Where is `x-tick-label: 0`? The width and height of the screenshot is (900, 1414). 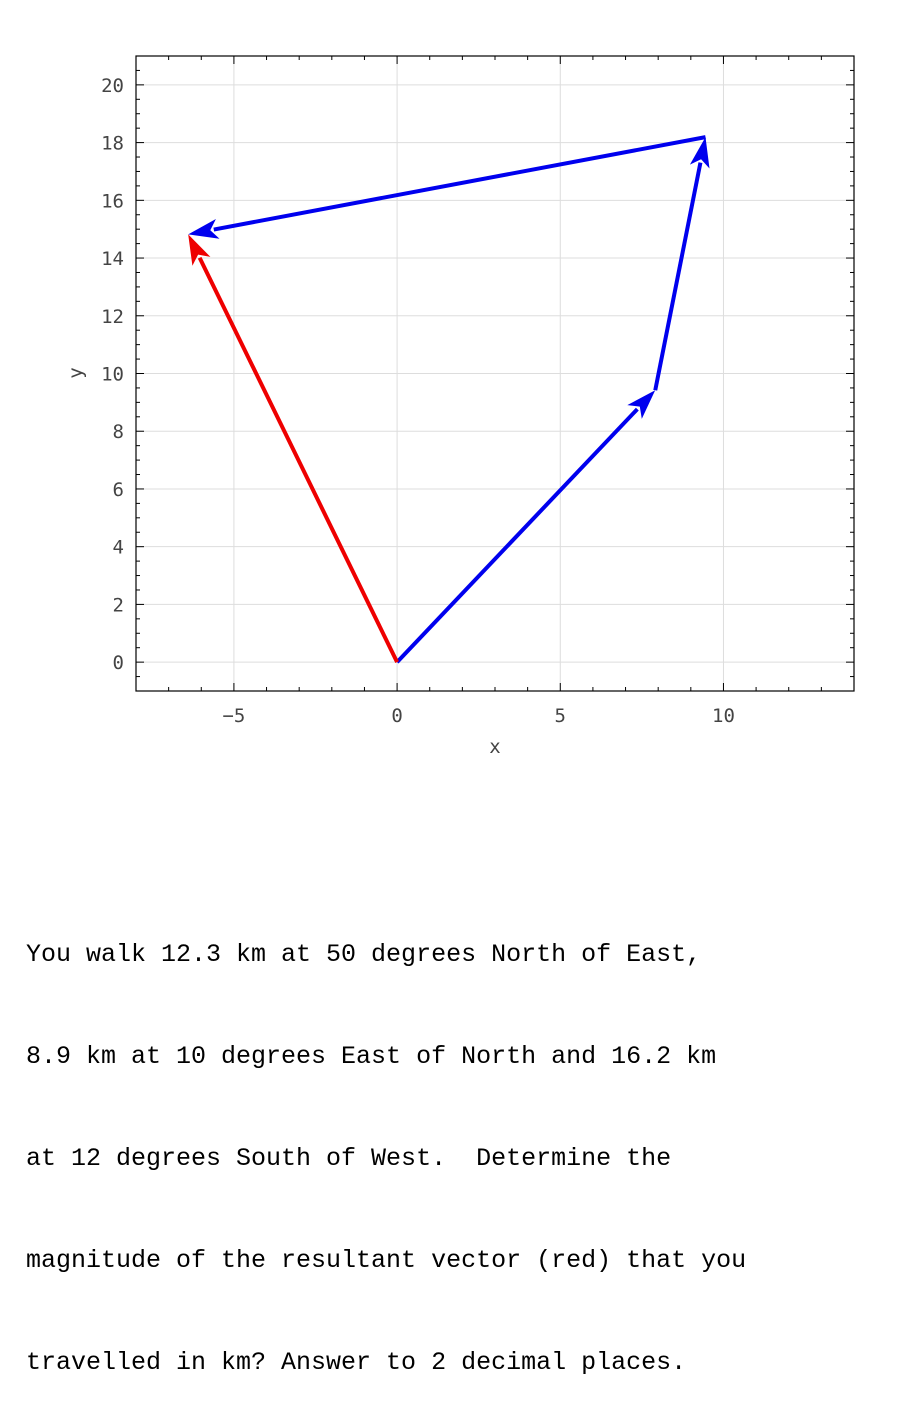 x-tick-label: 0 is located at coordinates (396, 716).